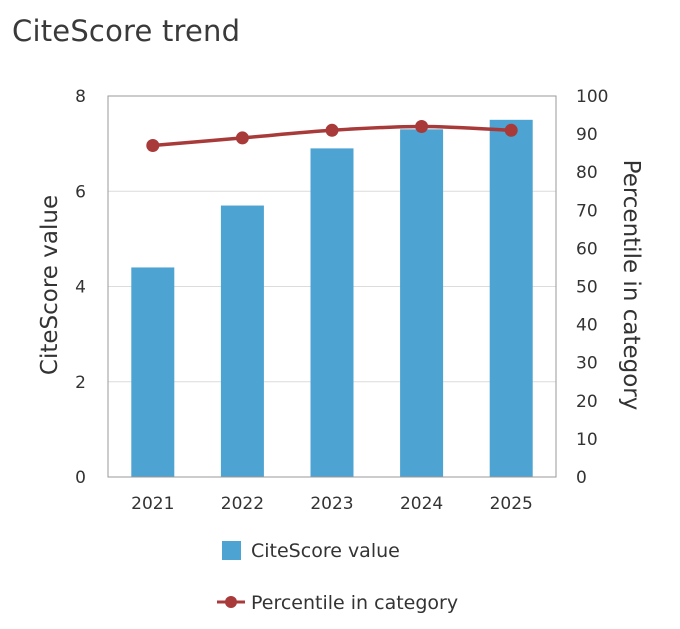 Image resolution: width=680 pixels, height=629 pixels. I want to click on bar-2023, so click(332, 312).